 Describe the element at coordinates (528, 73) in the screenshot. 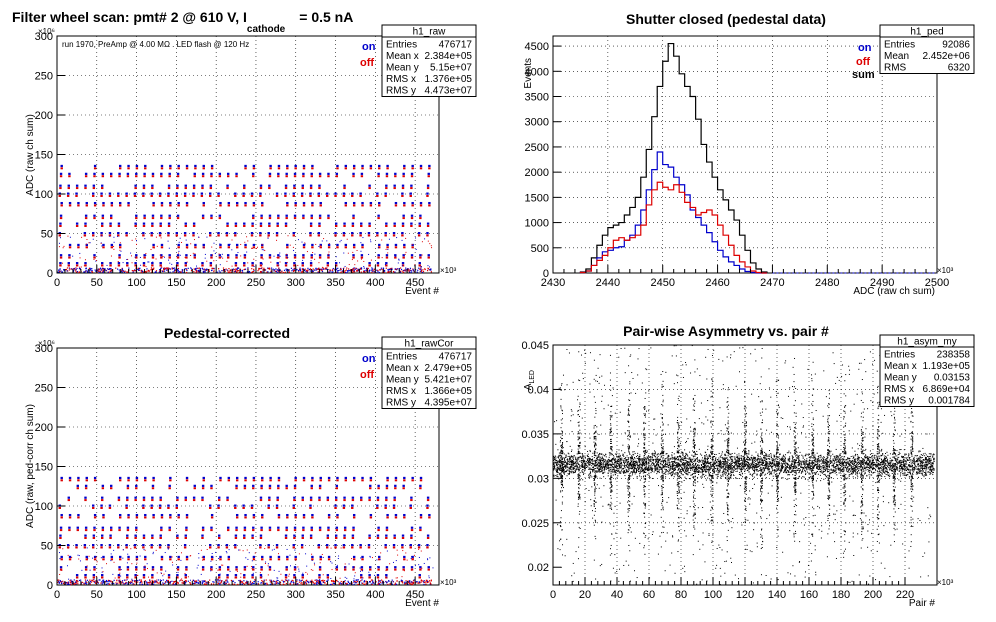

I see `ped-ylabel: Events` at that location.